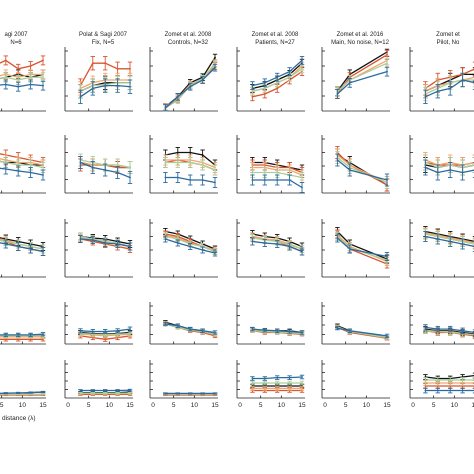 Image resolution: width=474 pixels, height=474 pixels. I want to click on x-axis-label: r distance (λ), so click(18, 418).